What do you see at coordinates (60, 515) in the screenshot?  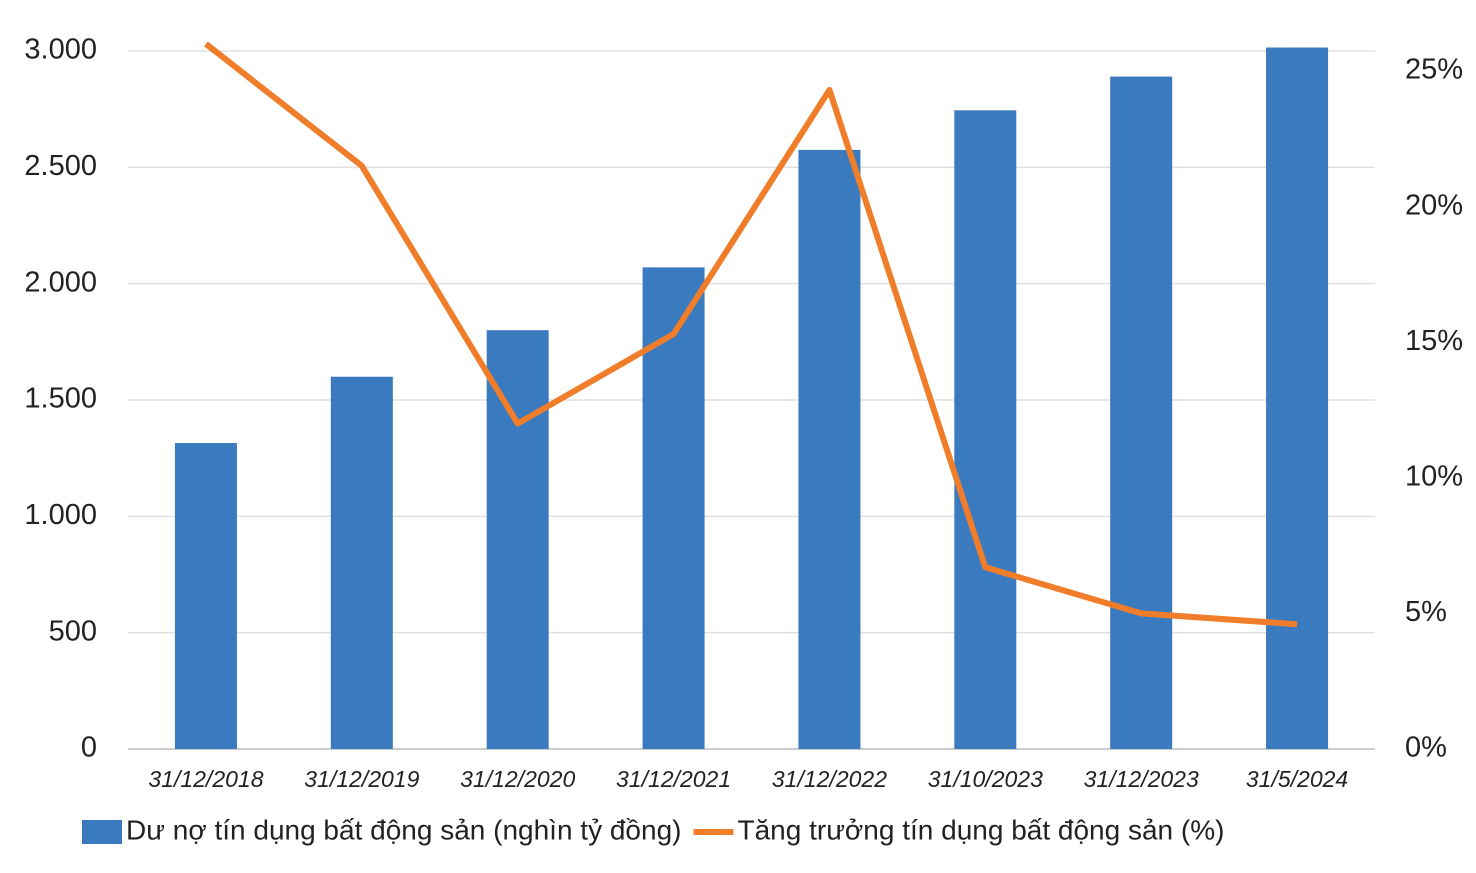 I see `y-tick-label: 1.000` at bounding box center [60, 515].